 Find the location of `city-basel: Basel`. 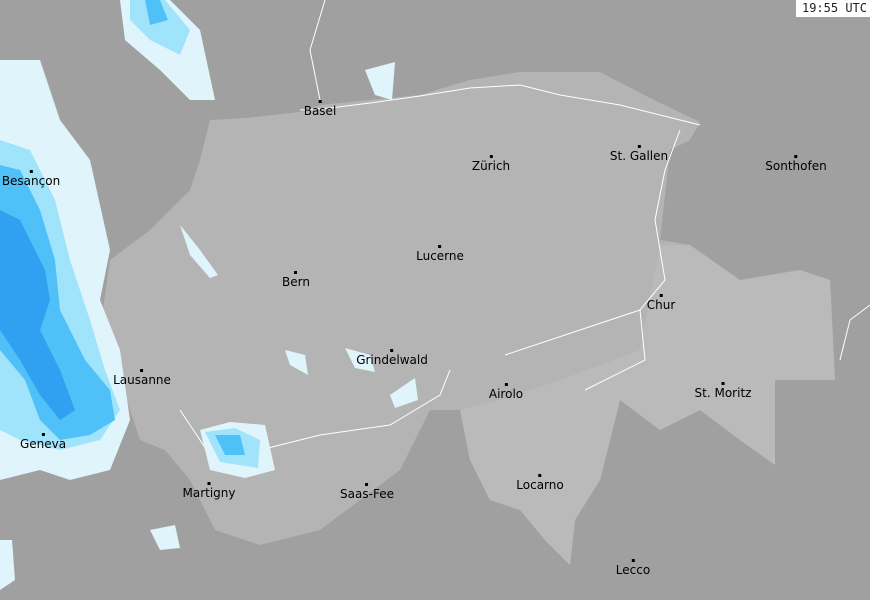

city-basel: Basel is located at coordinates (320, 109).